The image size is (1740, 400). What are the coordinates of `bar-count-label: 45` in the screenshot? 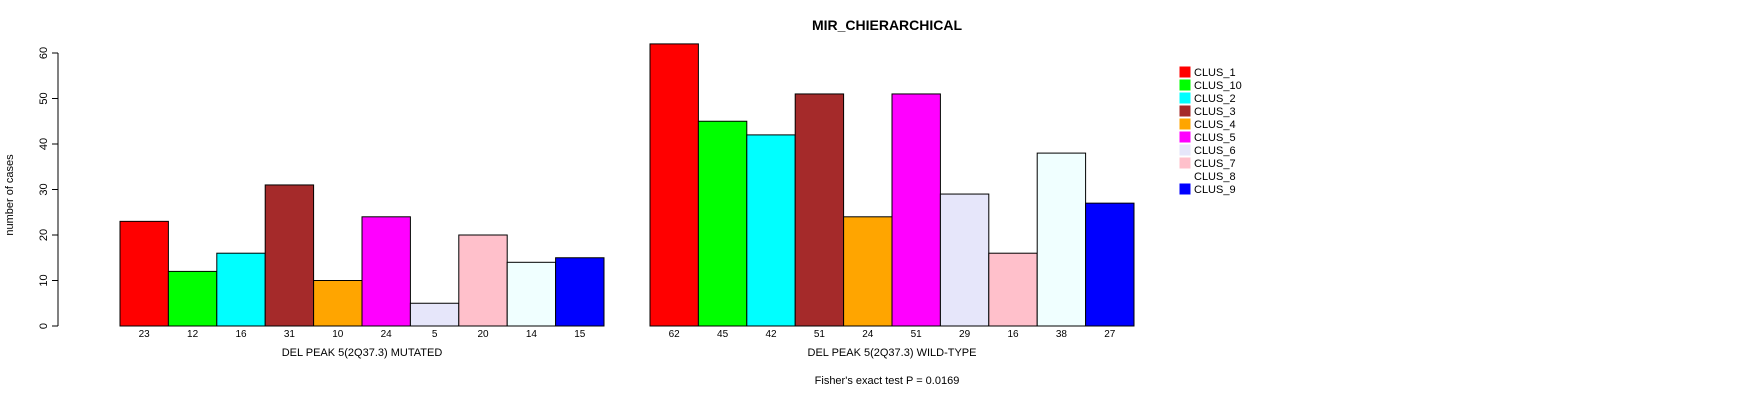 It's located at (723, 334).